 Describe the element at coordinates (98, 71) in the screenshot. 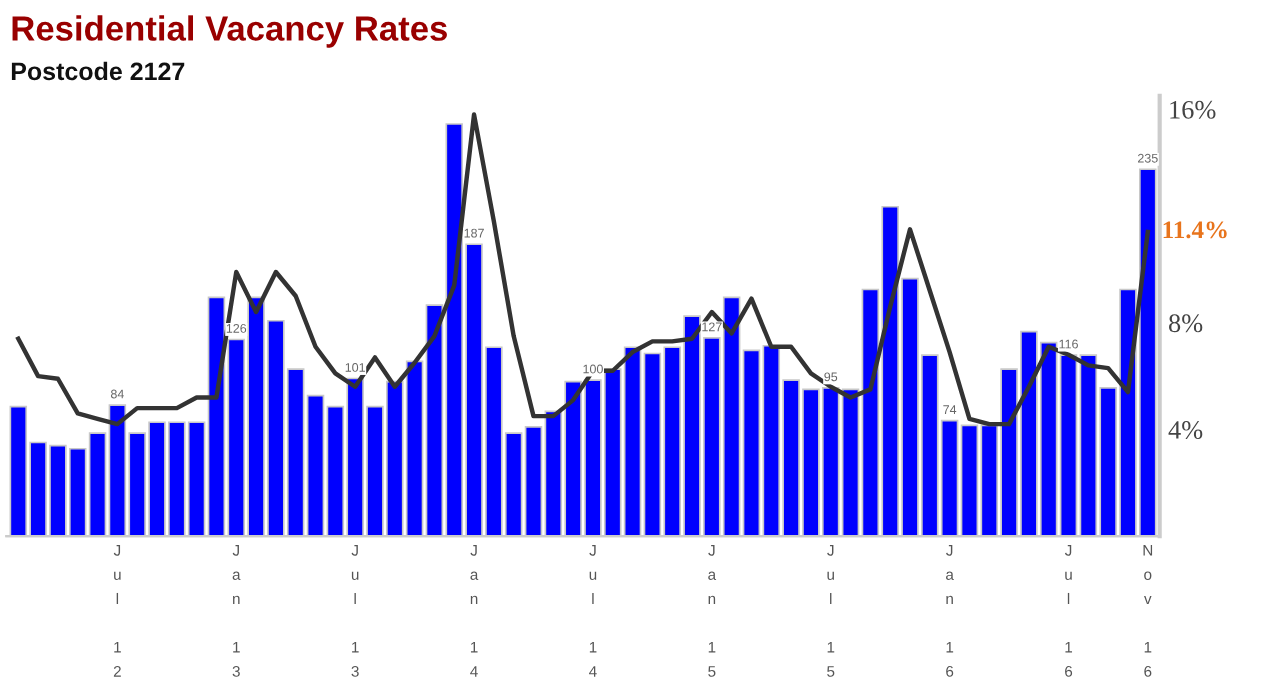

I see `chart-subtitle: Postcode 2127` at that location.